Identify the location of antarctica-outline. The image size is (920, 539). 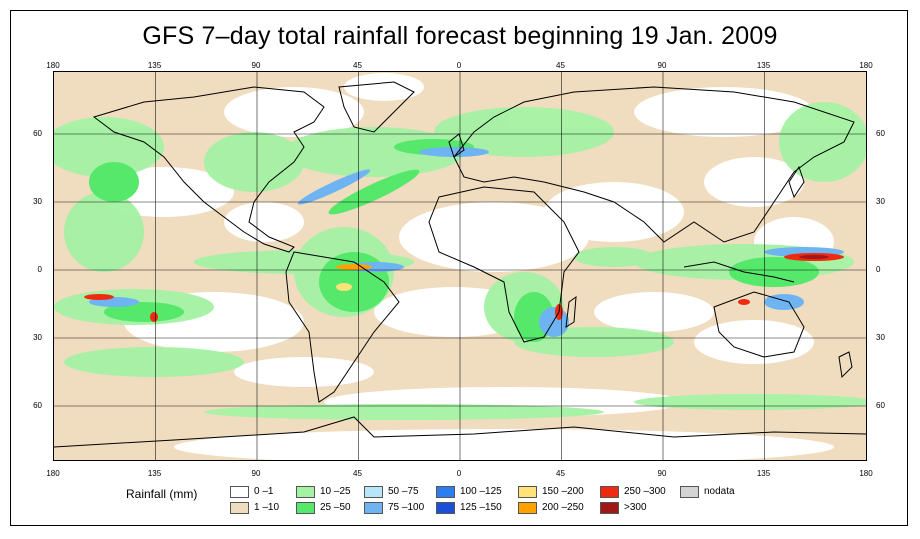
(460, 432).